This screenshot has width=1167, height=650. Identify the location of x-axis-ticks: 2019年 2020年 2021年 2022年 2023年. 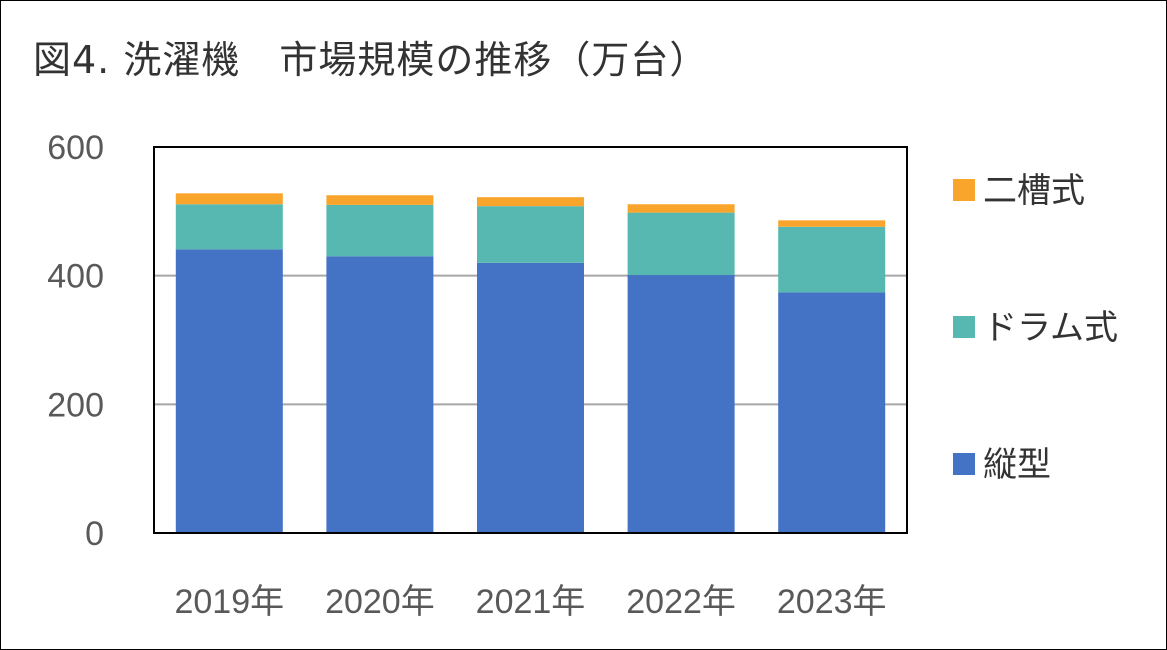
(530, 602).